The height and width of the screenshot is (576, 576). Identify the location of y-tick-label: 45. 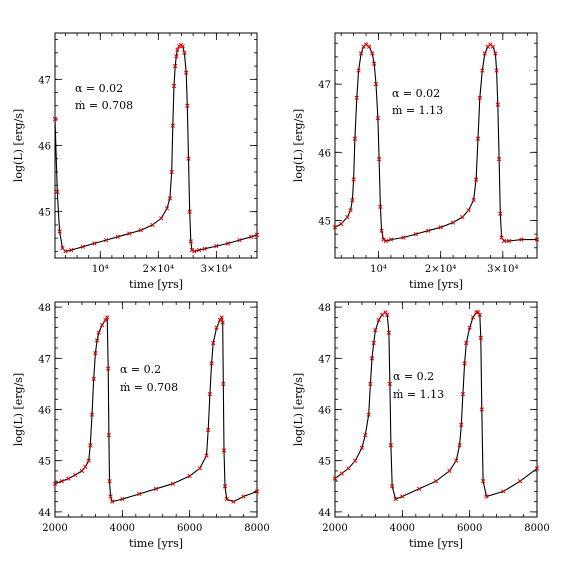
(44, 213).